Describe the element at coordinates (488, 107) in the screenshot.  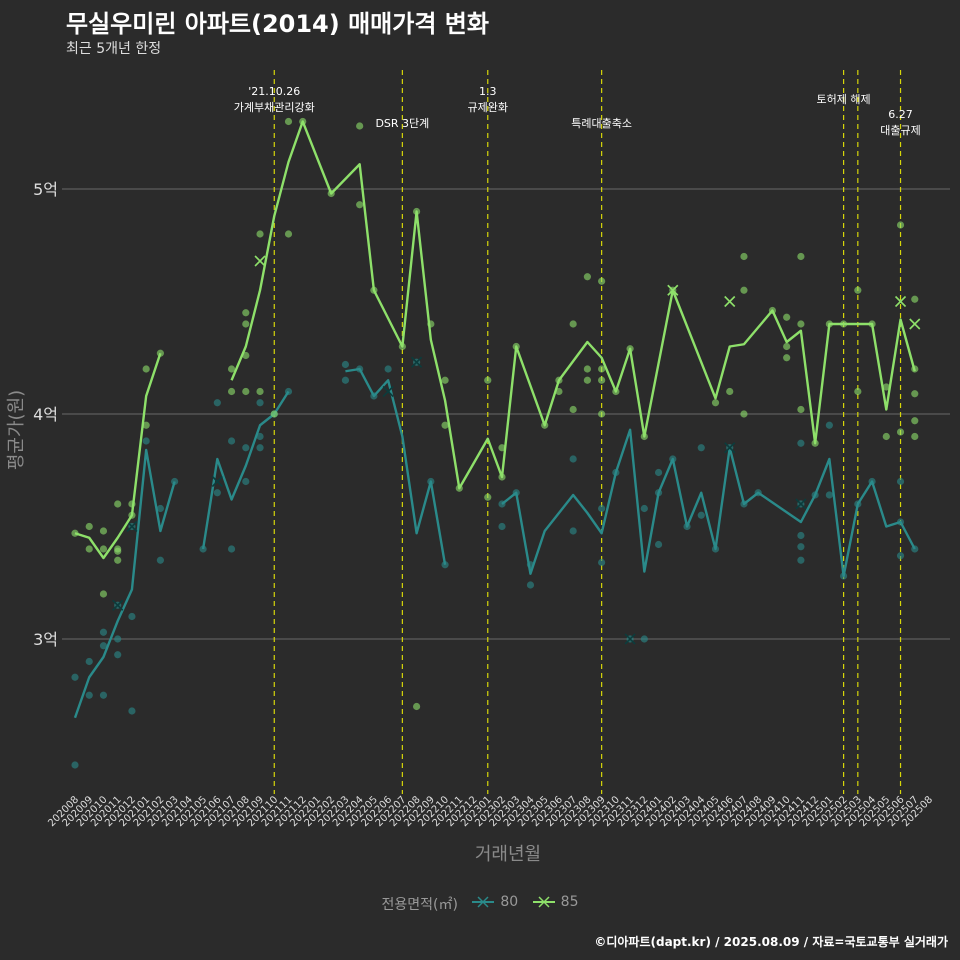
I see `event-label: 규제완화` at that location.